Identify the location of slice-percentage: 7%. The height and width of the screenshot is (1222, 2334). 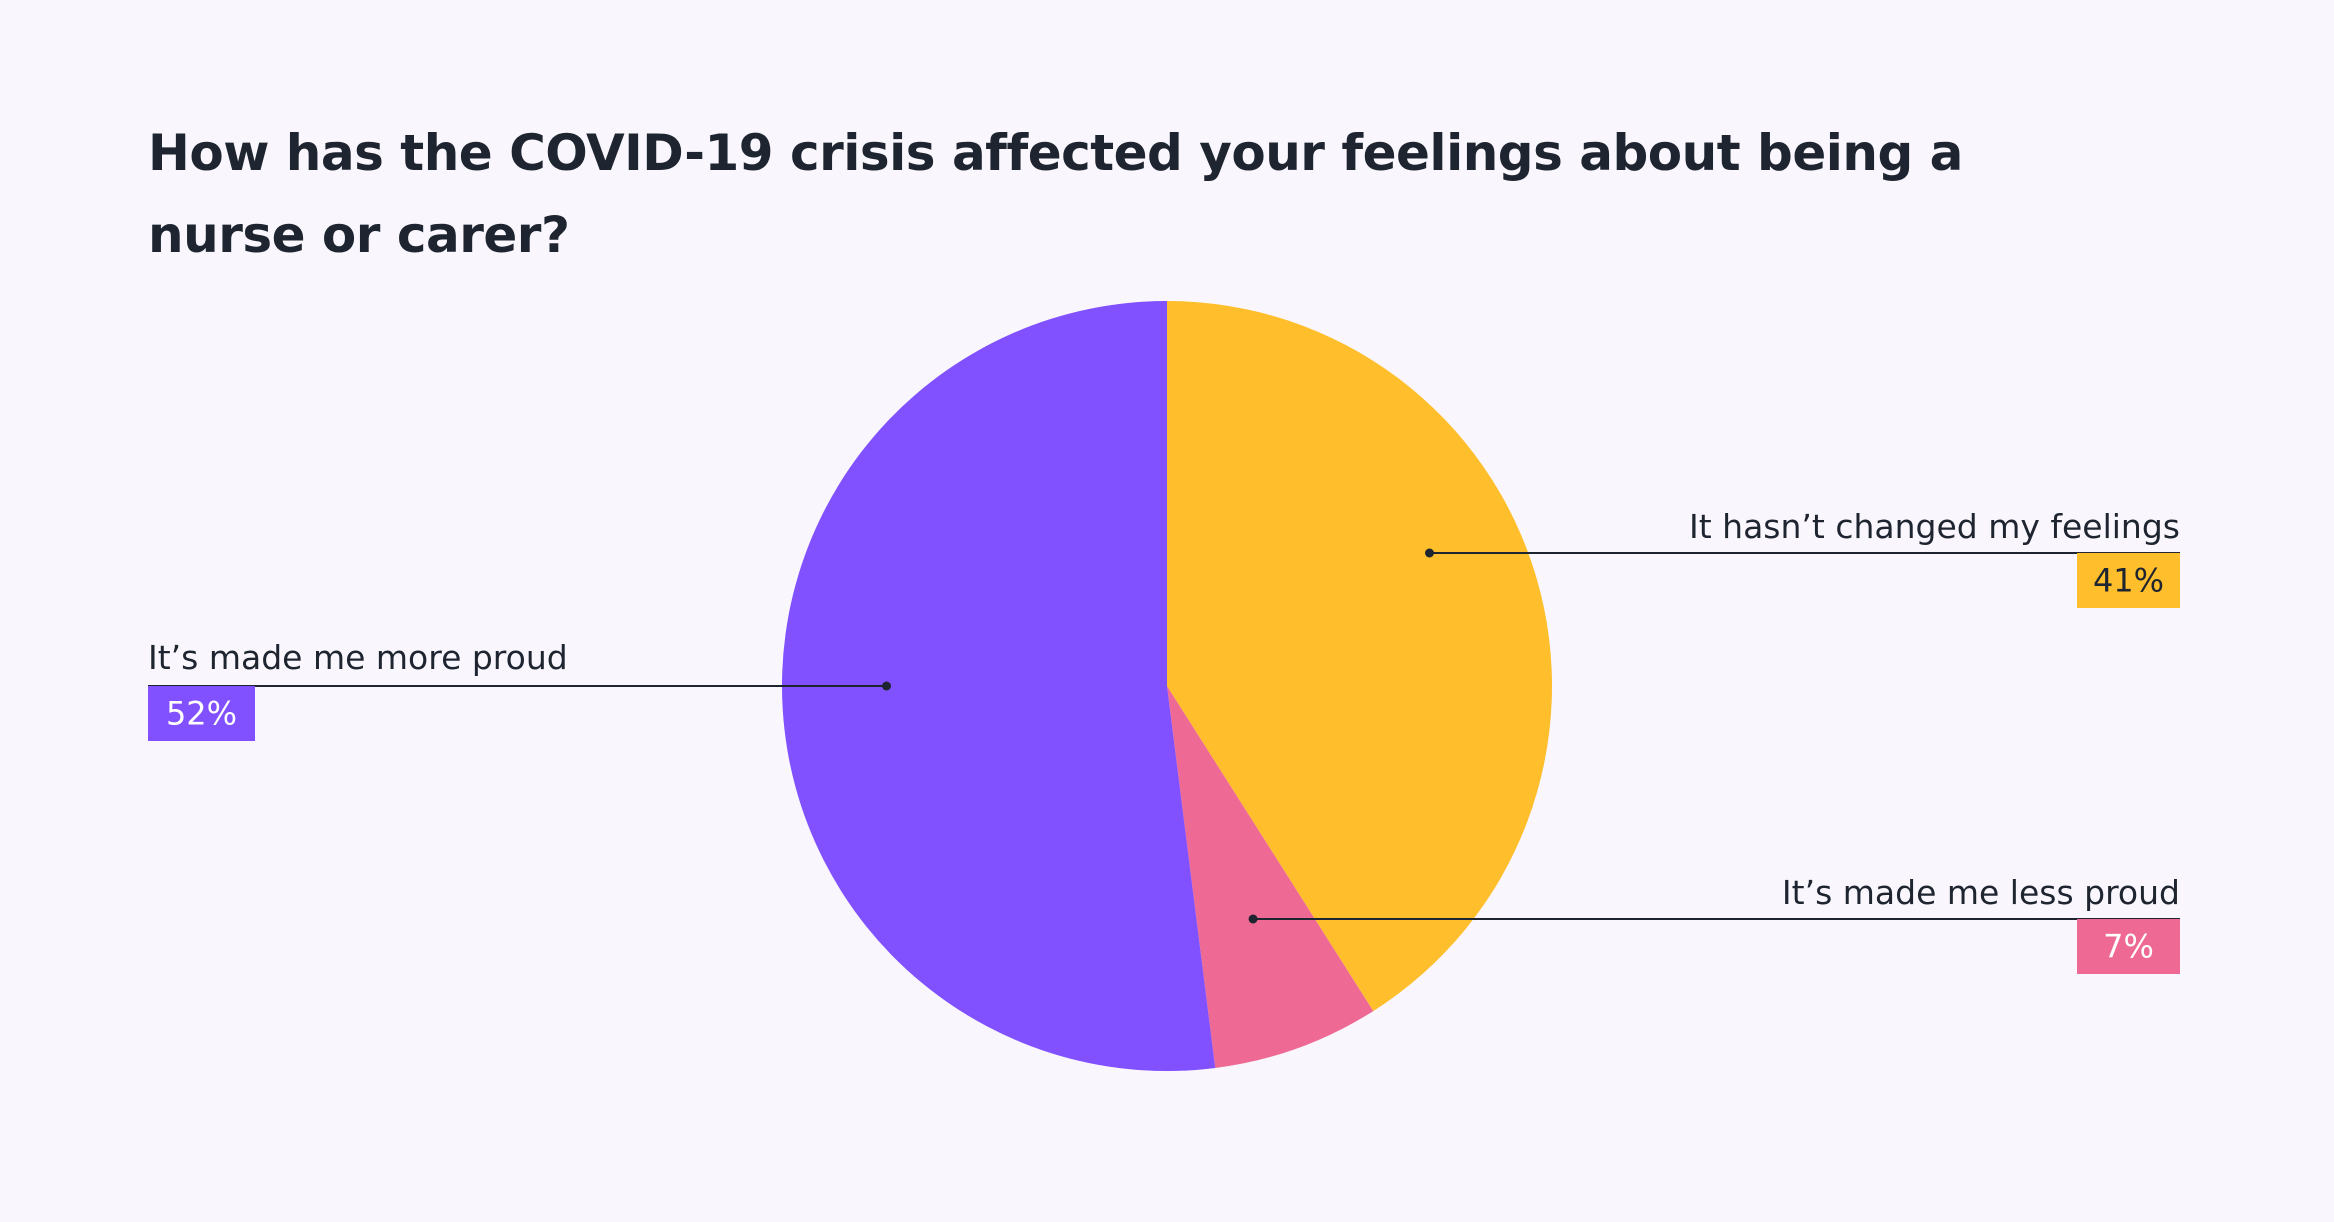
(2128, 947).